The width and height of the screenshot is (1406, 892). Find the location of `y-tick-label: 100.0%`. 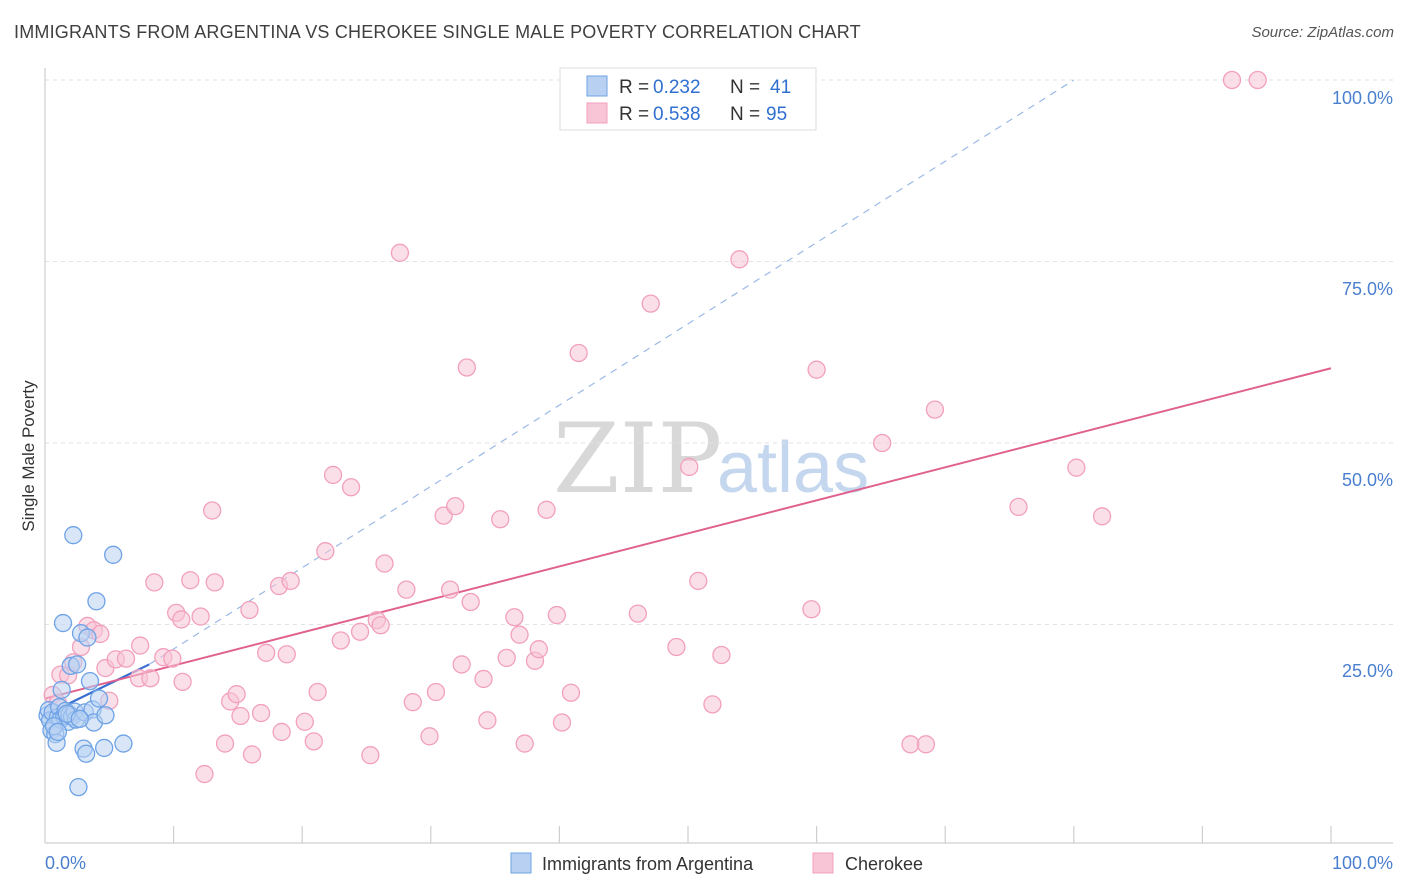

y-tick-label: 100.0% is located at coordinates (1362, 98).